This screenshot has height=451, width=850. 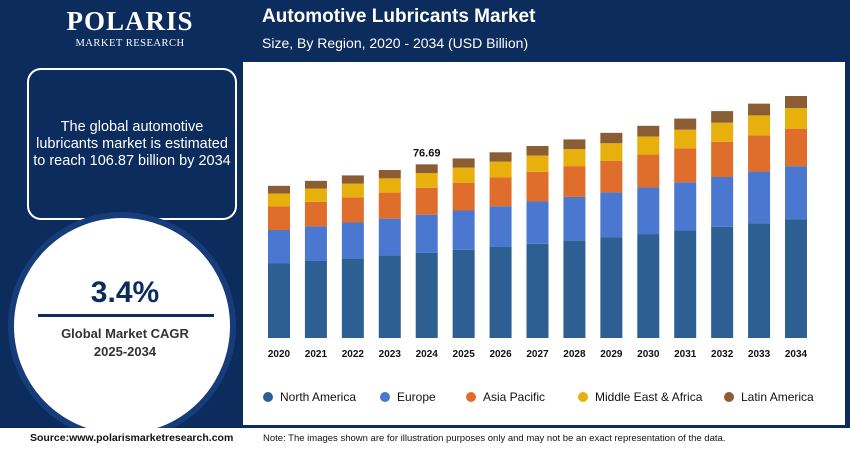 I want to click on legend-label: Middle East & Africa, so click(x=649, y=397).